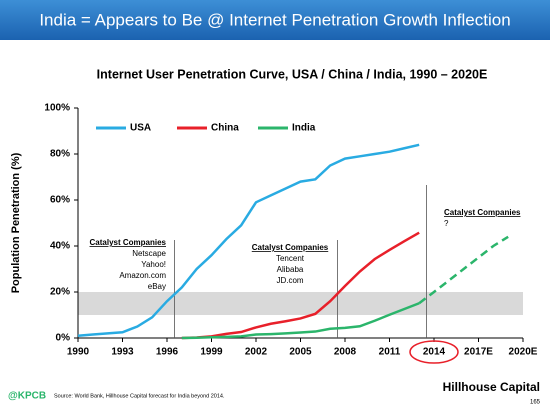  I want to click on y-tick-label: 100%, so click(57, 108).